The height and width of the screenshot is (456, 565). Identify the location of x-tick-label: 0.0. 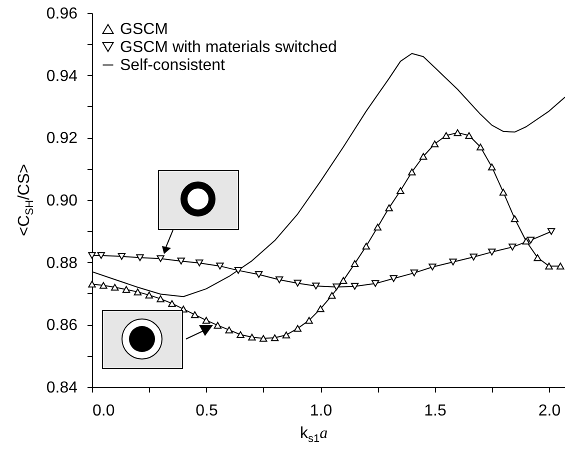
(103, 411).